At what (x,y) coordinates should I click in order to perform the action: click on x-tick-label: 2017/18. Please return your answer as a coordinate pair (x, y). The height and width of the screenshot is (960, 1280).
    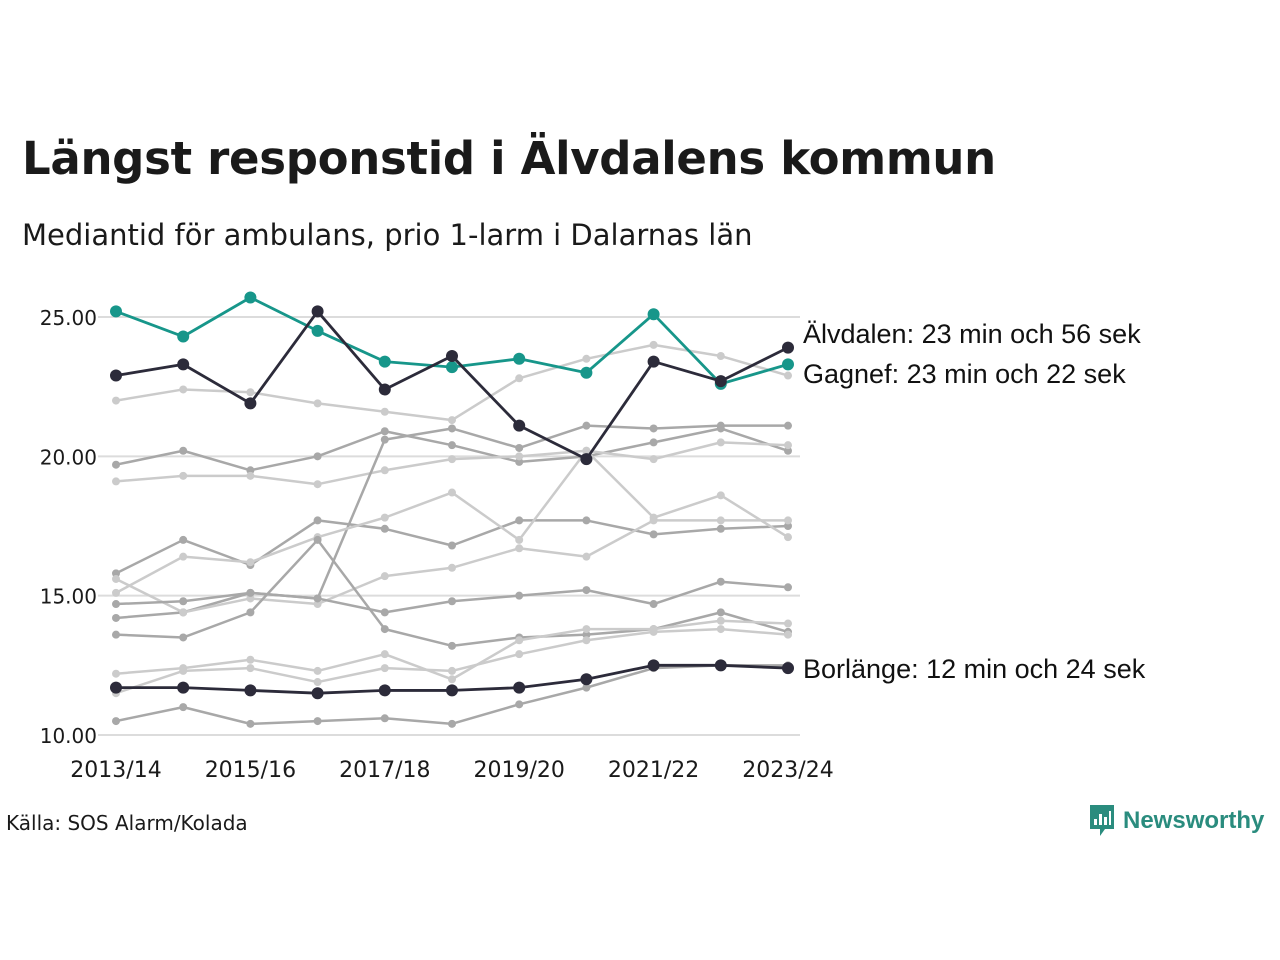
    Looking at the image, I should click on (384, 770).